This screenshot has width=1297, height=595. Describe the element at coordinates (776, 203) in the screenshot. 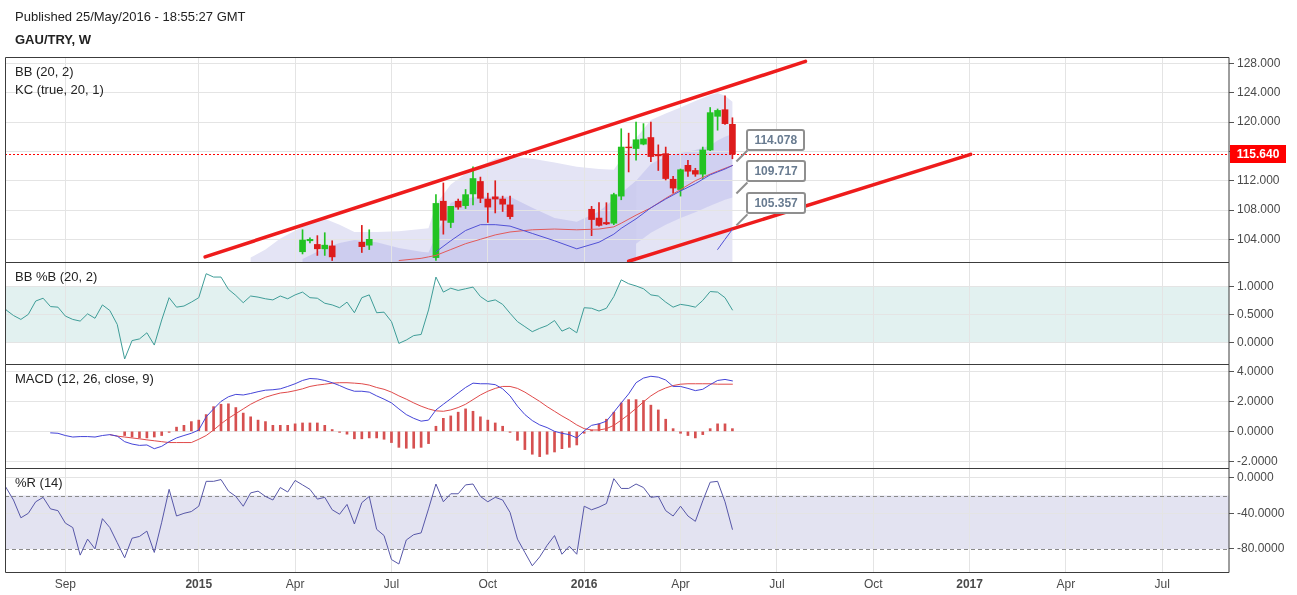

I see `annotation: 105.357` at that location.